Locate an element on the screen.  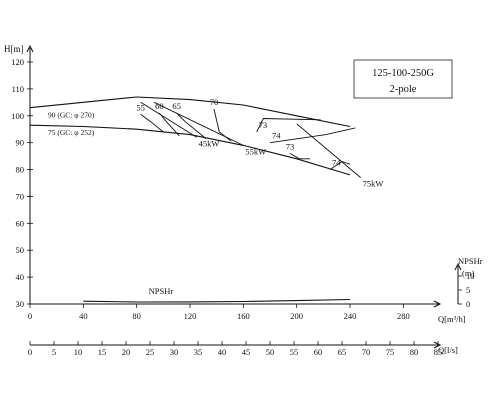
y-tick-label: 100 is located at coordinates (17, 116).